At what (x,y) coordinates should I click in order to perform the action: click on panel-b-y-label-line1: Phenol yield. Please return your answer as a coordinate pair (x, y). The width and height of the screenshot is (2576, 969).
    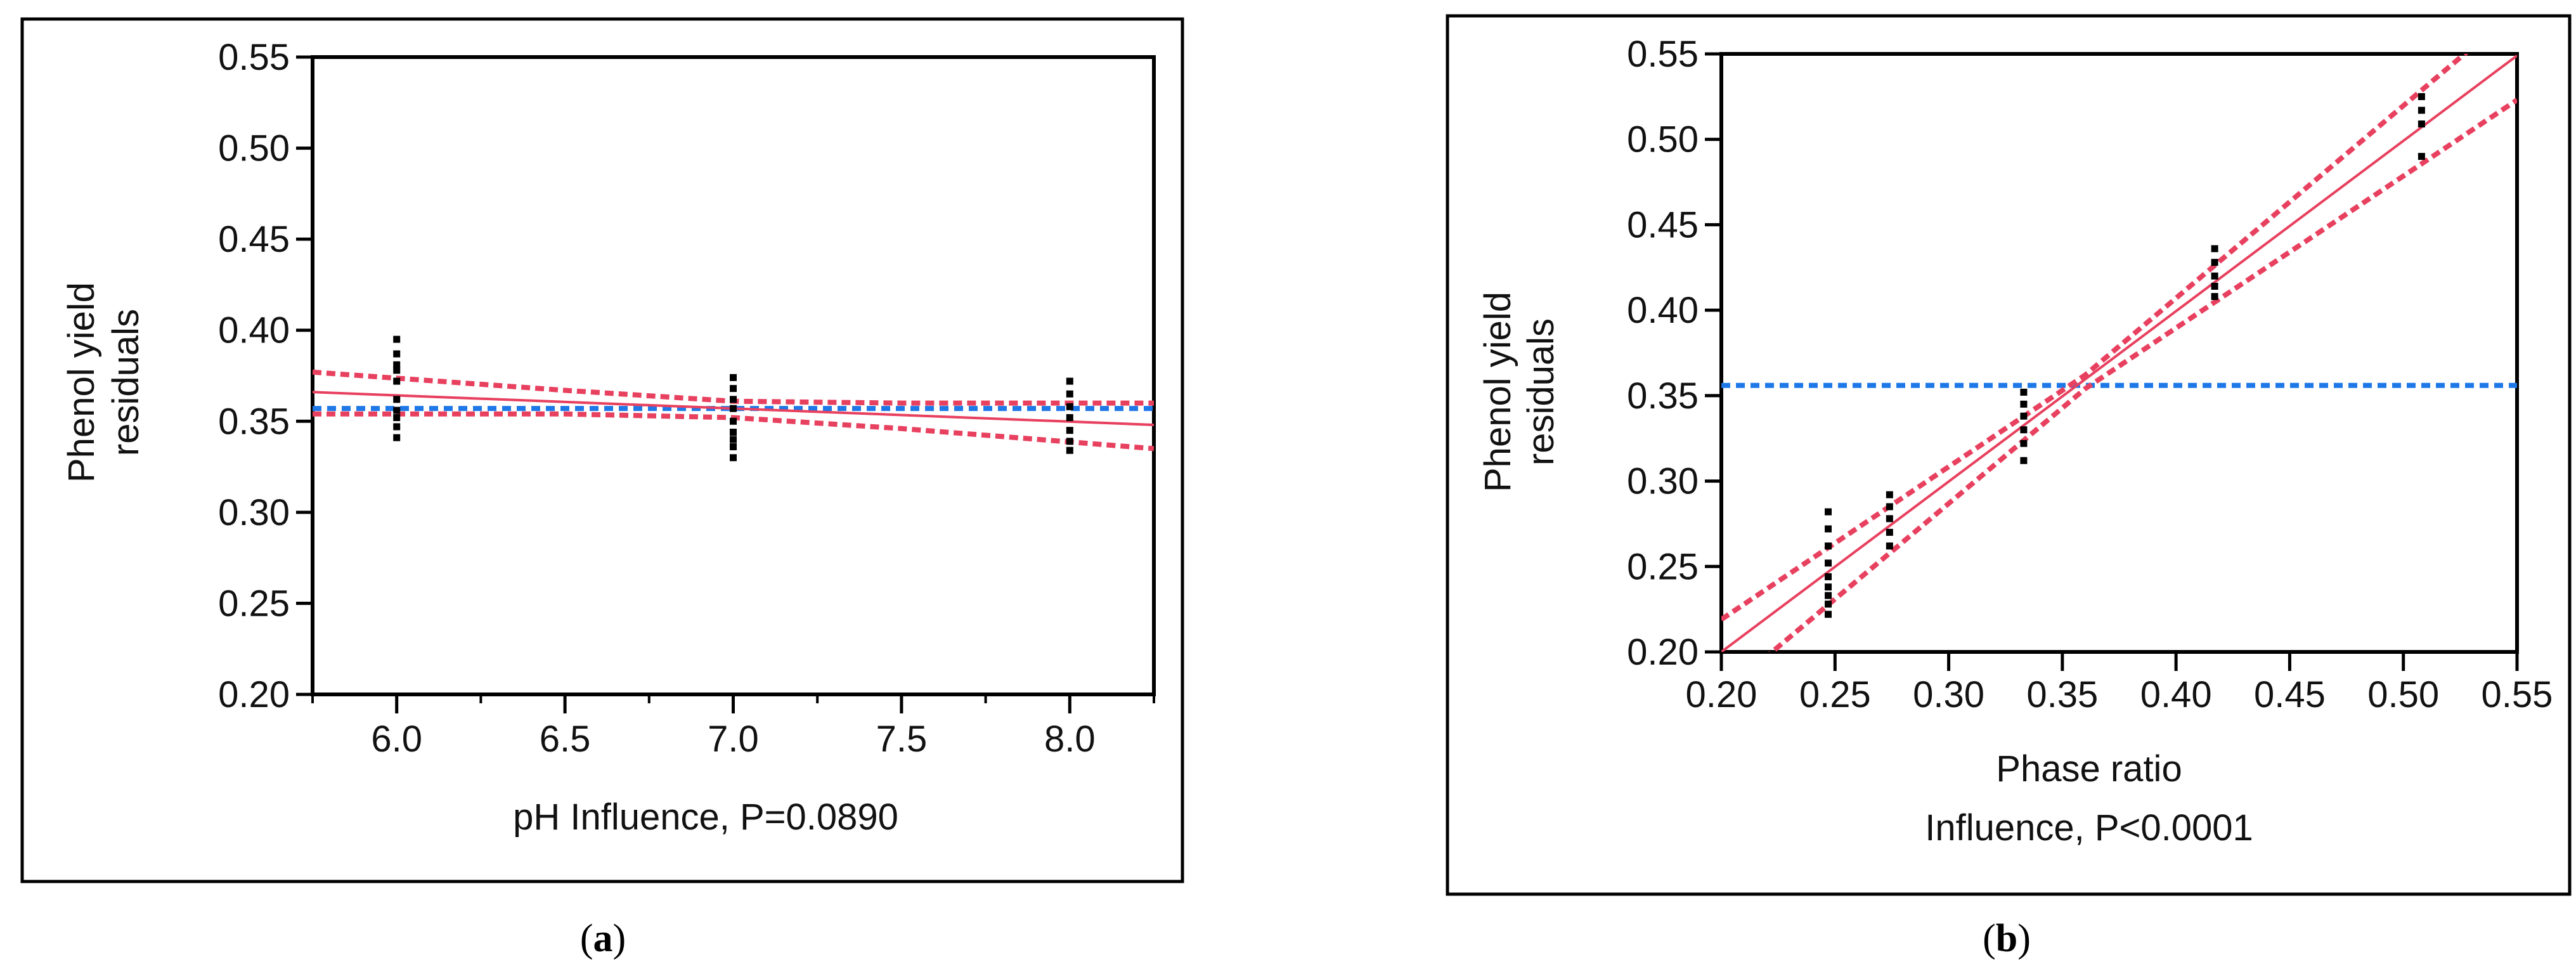
    Looking at the image, I should click on (1497, 392).